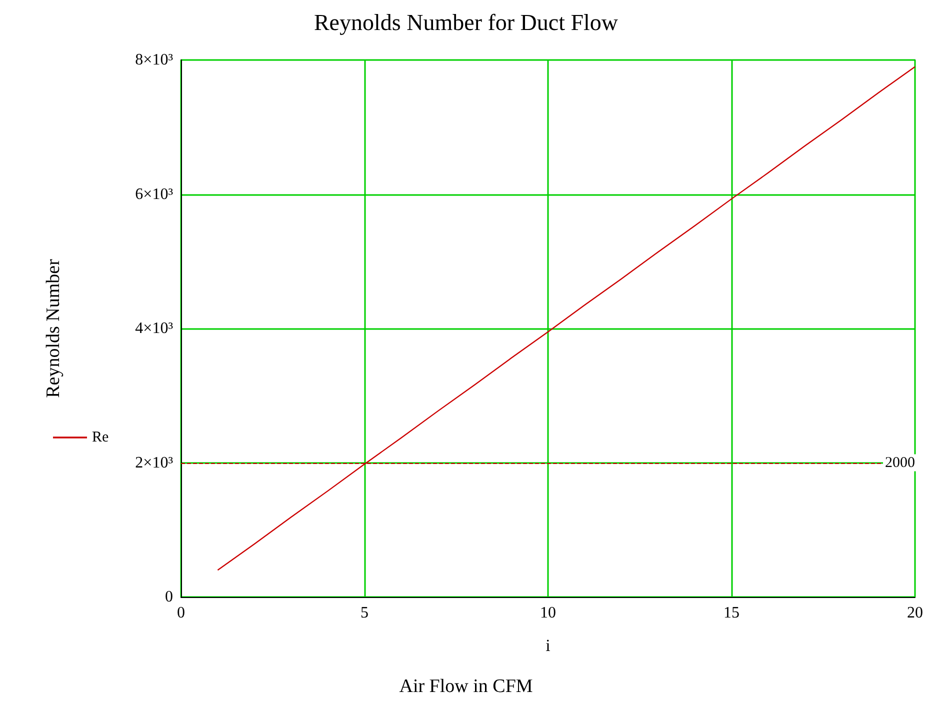  I want to click on y-tick-label: 0, so click(169, 597).